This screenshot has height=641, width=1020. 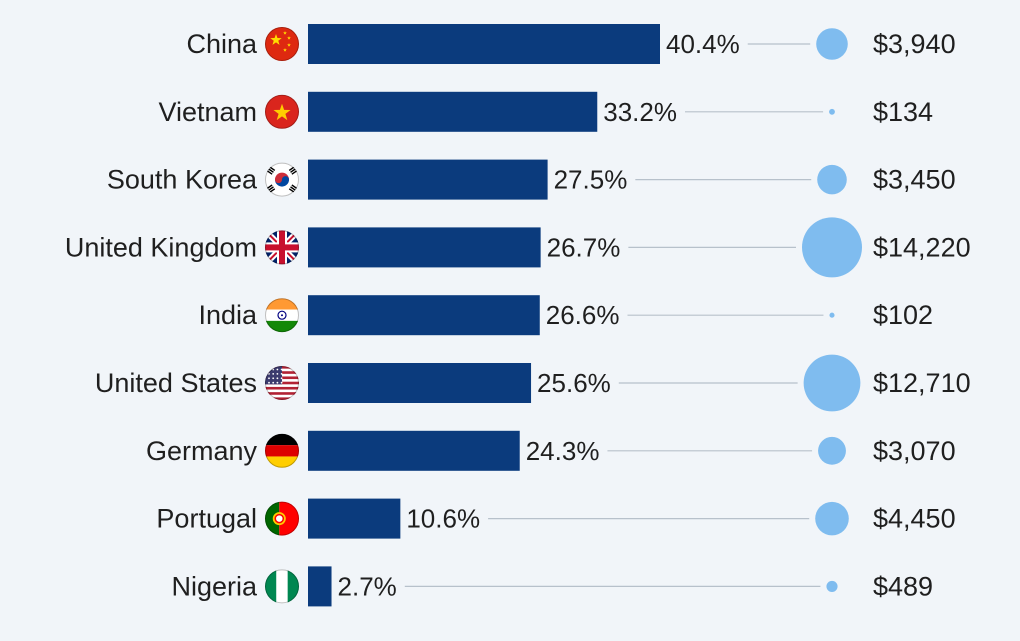 What do you see at coordinates (182, 180) in the screenshot?
I see `category-label: South Korea` at bounding box center [182, 180].